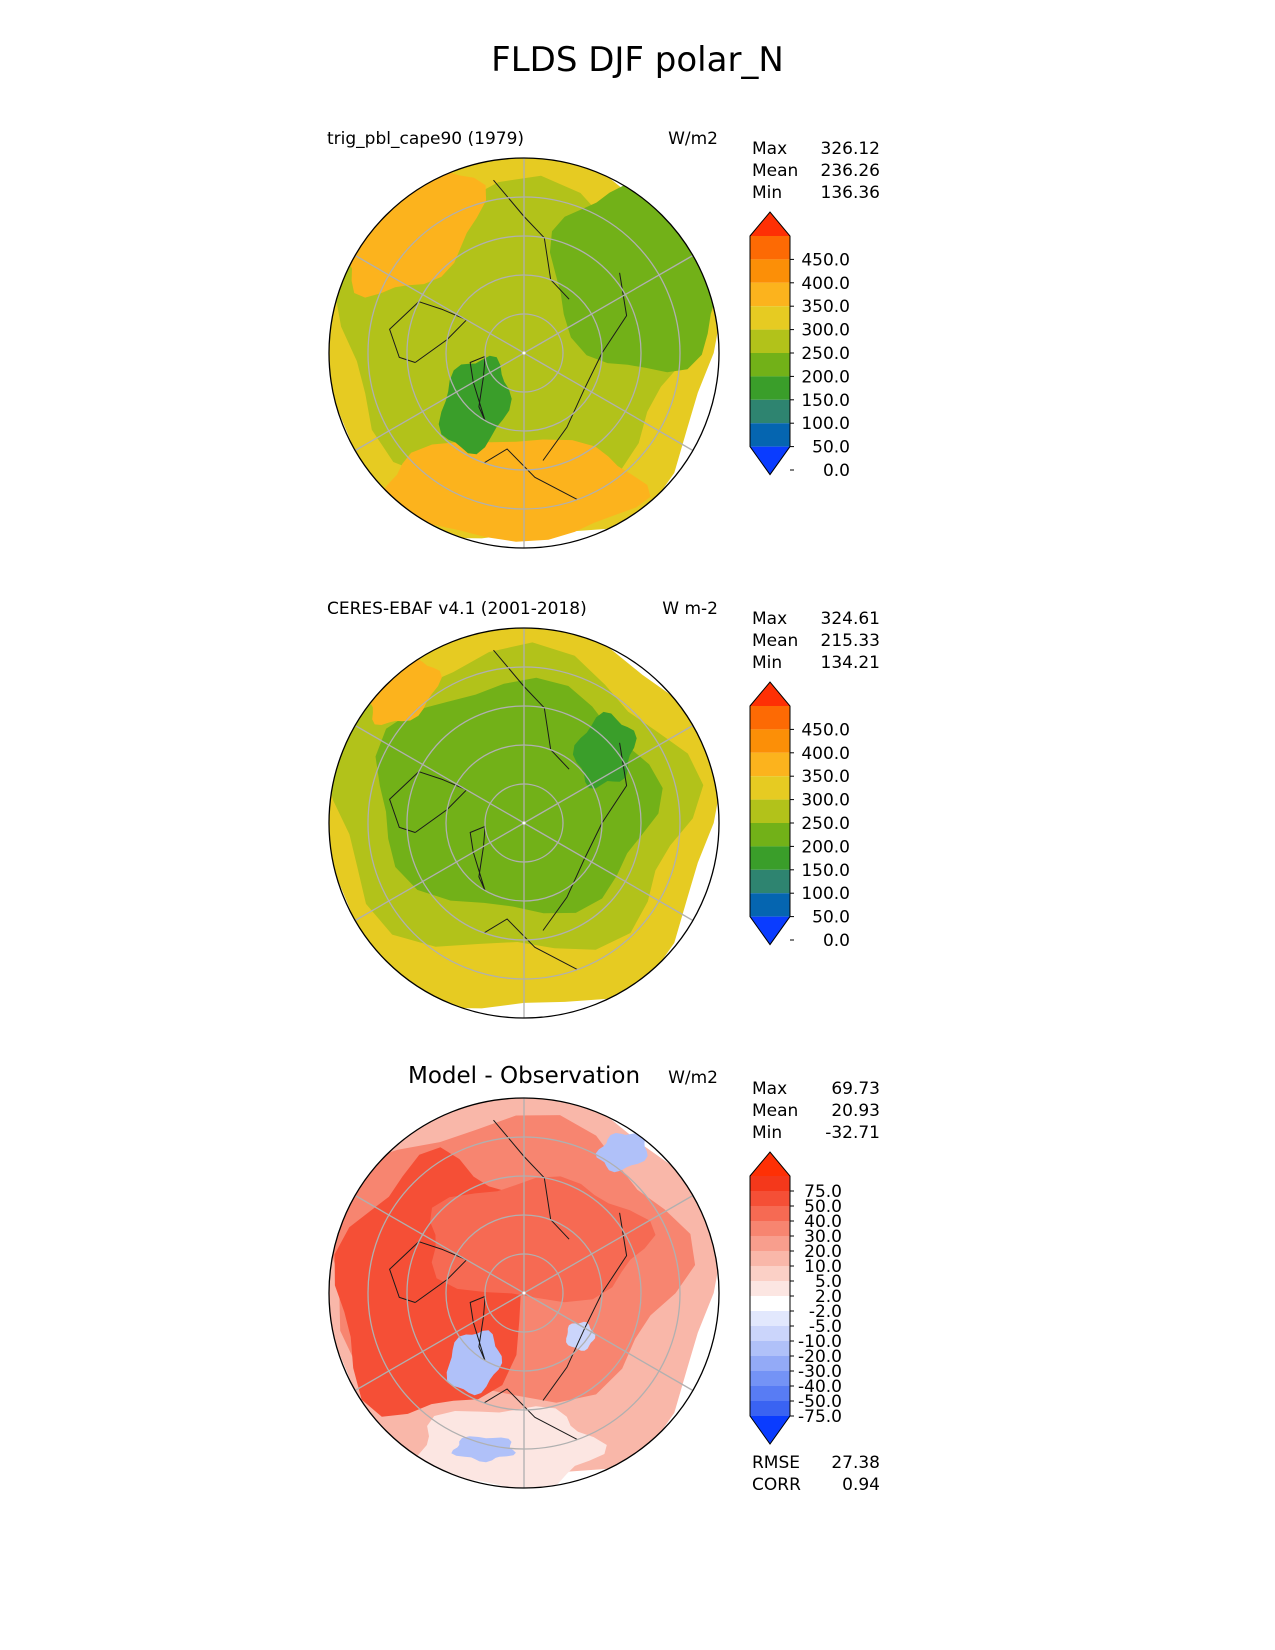 The width and height of the screenshot is (1275, 1650). What do you see at coordinates (770, 1089) in the screenshot?
I see `max-label: Max` at bounding box center [770, 1089].